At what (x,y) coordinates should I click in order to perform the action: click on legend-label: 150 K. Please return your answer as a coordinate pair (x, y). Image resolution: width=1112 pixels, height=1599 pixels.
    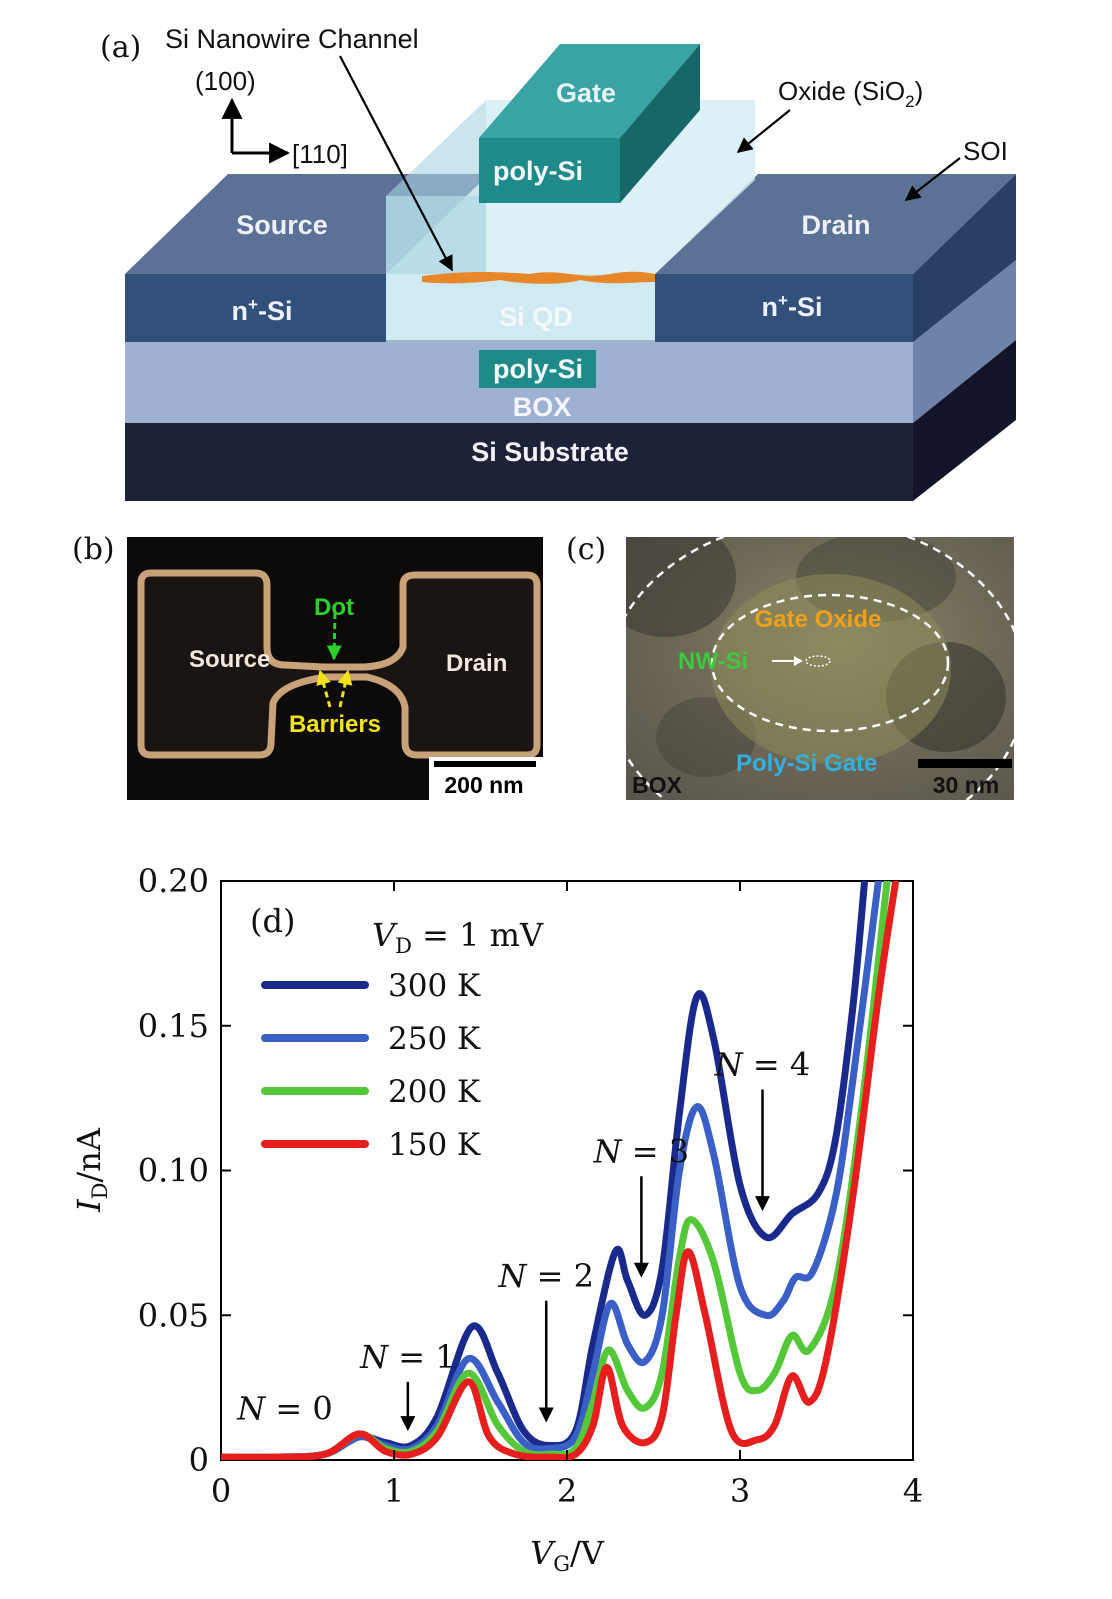
    Looking at the image, I should click on (434, 1145).